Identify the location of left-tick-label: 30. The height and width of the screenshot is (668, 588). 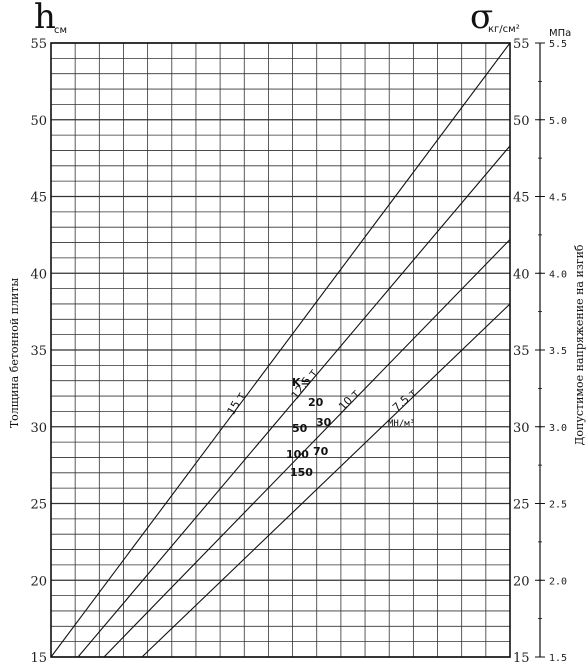
(38, 428).